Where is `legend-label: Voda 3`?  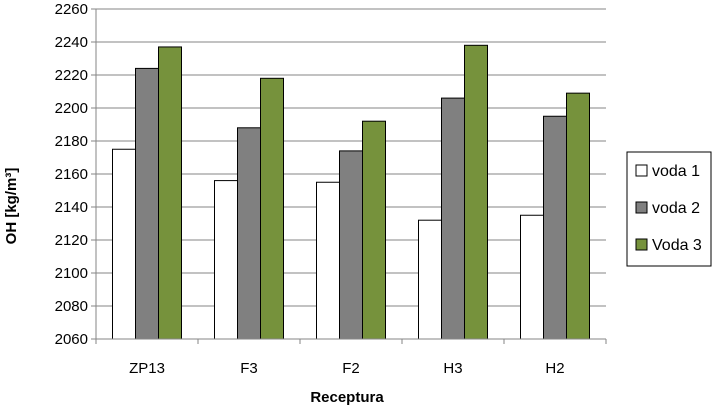
legend-label: Voda 3 is located at coordinates (677, 245).